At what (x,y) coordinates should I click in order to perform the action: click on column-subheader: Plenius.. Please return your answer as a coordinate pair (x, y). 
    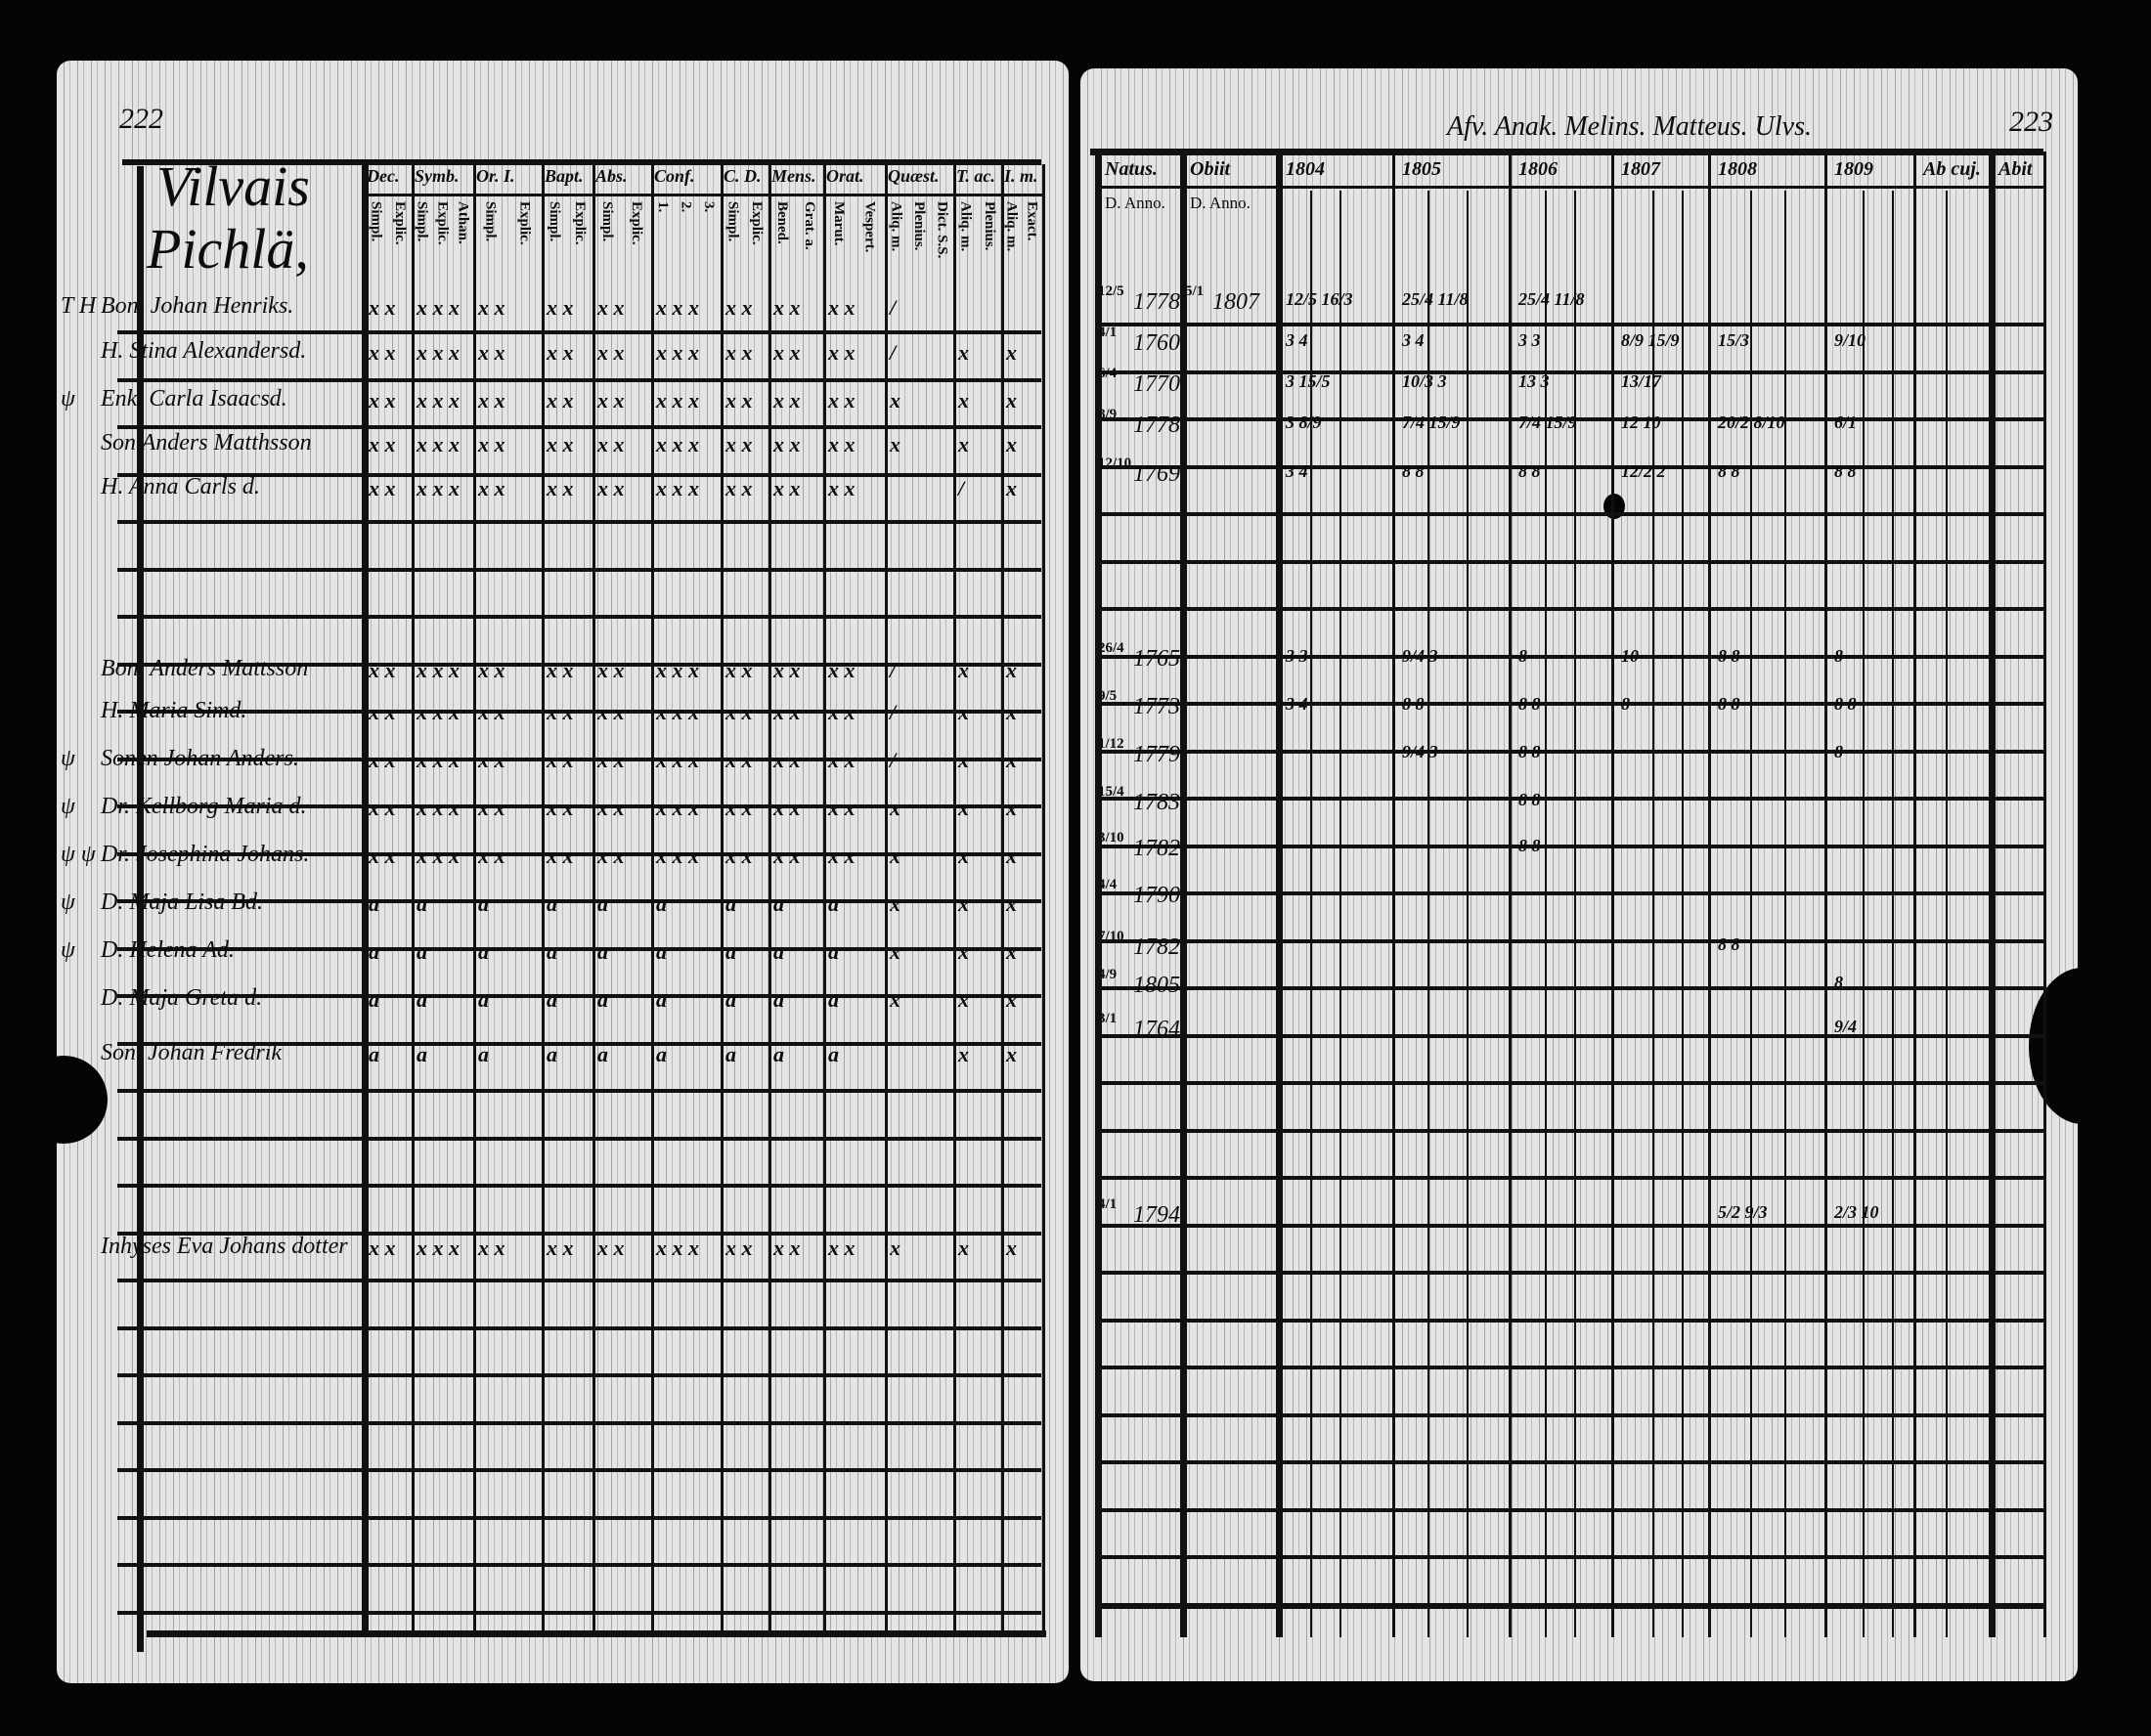
    Looking at the image, I should click on (919, 226).